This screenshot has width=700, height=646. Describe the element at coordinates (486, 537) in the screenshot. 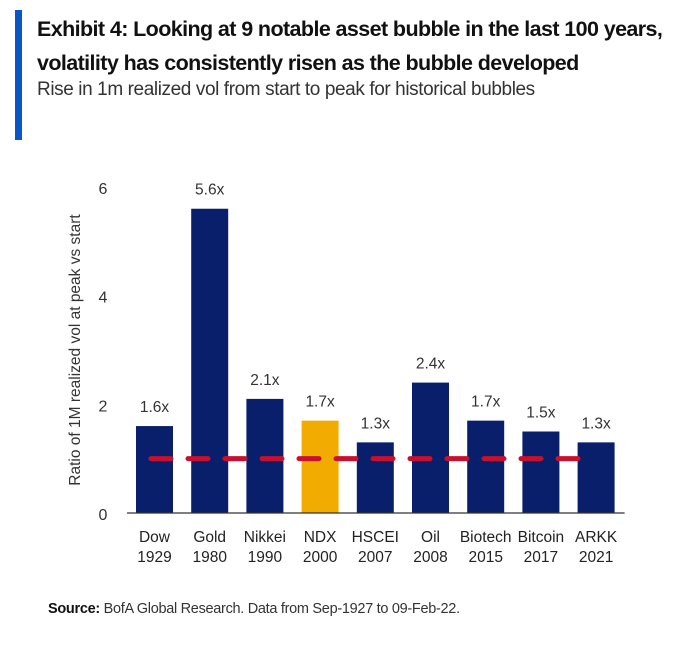

I see `x-tick-label-name: Biotech` at that location.